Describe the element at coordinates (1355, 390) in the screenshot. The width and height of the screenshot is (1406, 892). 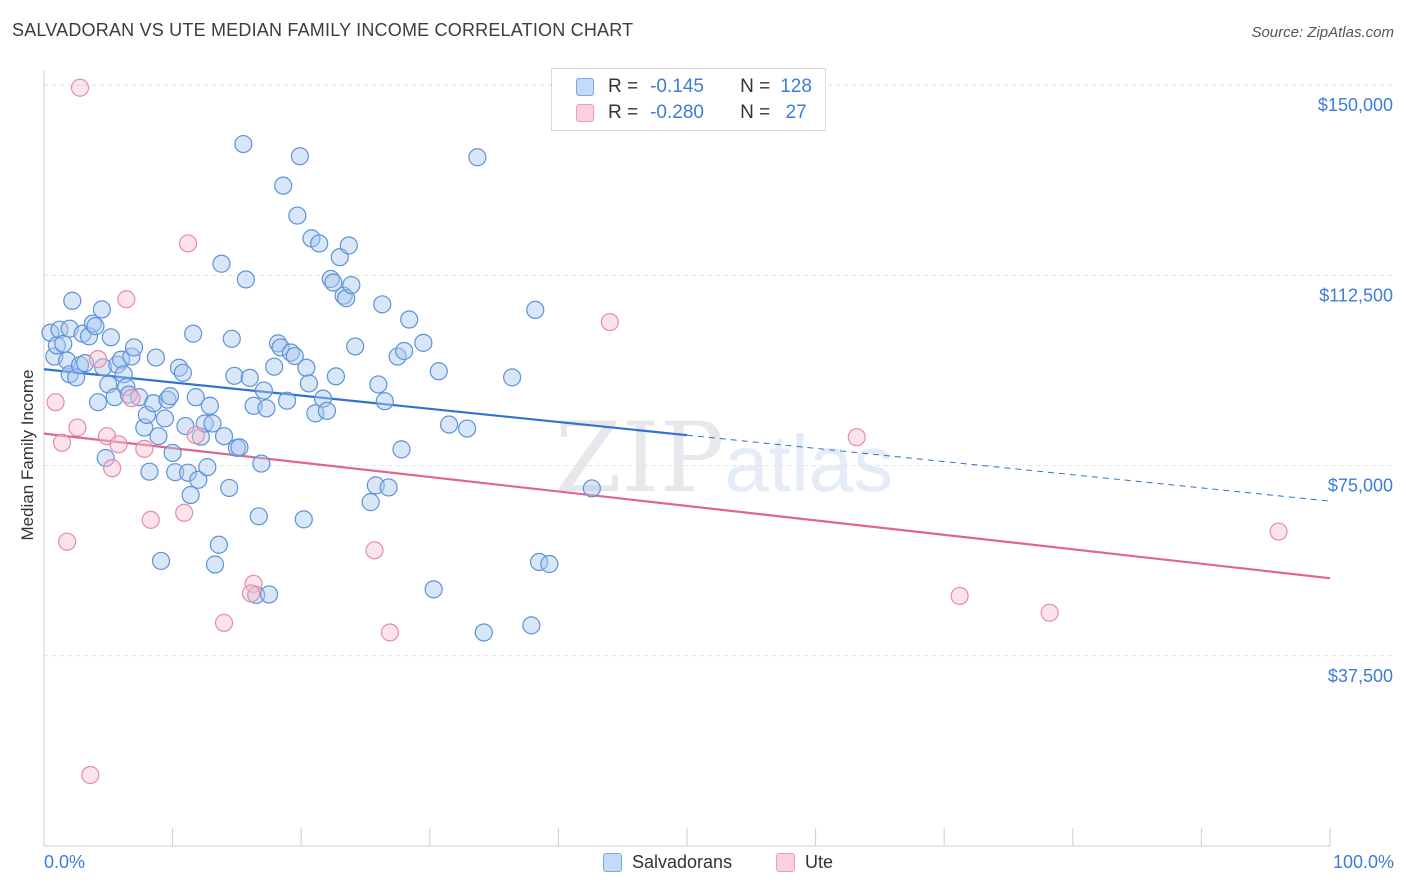
I see `y-tick-labels: $37,500 $75,000 $112,500 $150,000` at that location.